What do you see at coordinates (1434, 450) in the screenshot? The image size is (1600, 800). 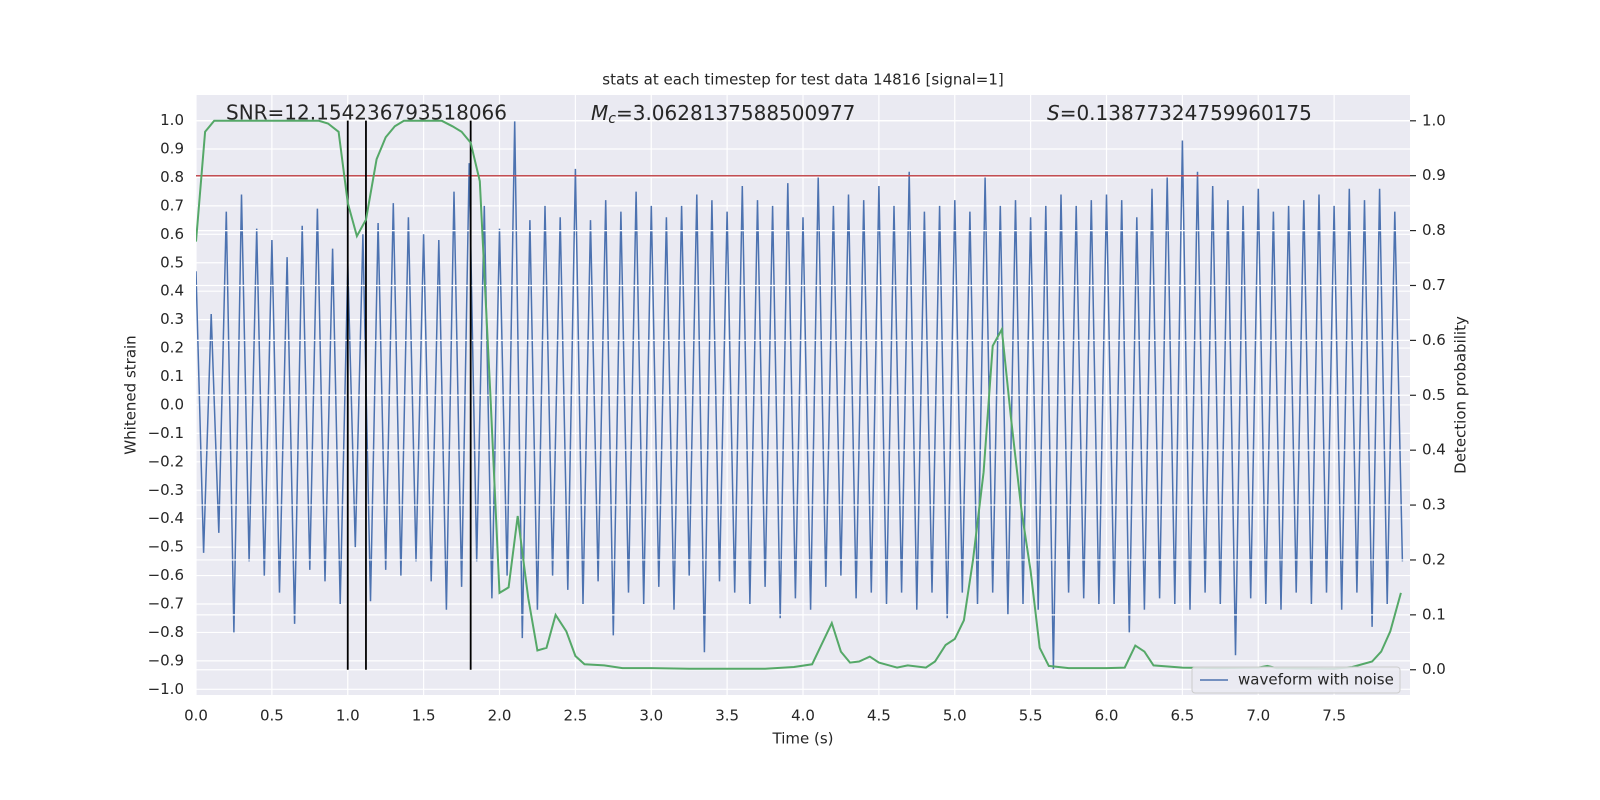 I see `y2-tick-label: 0.4` at bounding box center [1434, 450].